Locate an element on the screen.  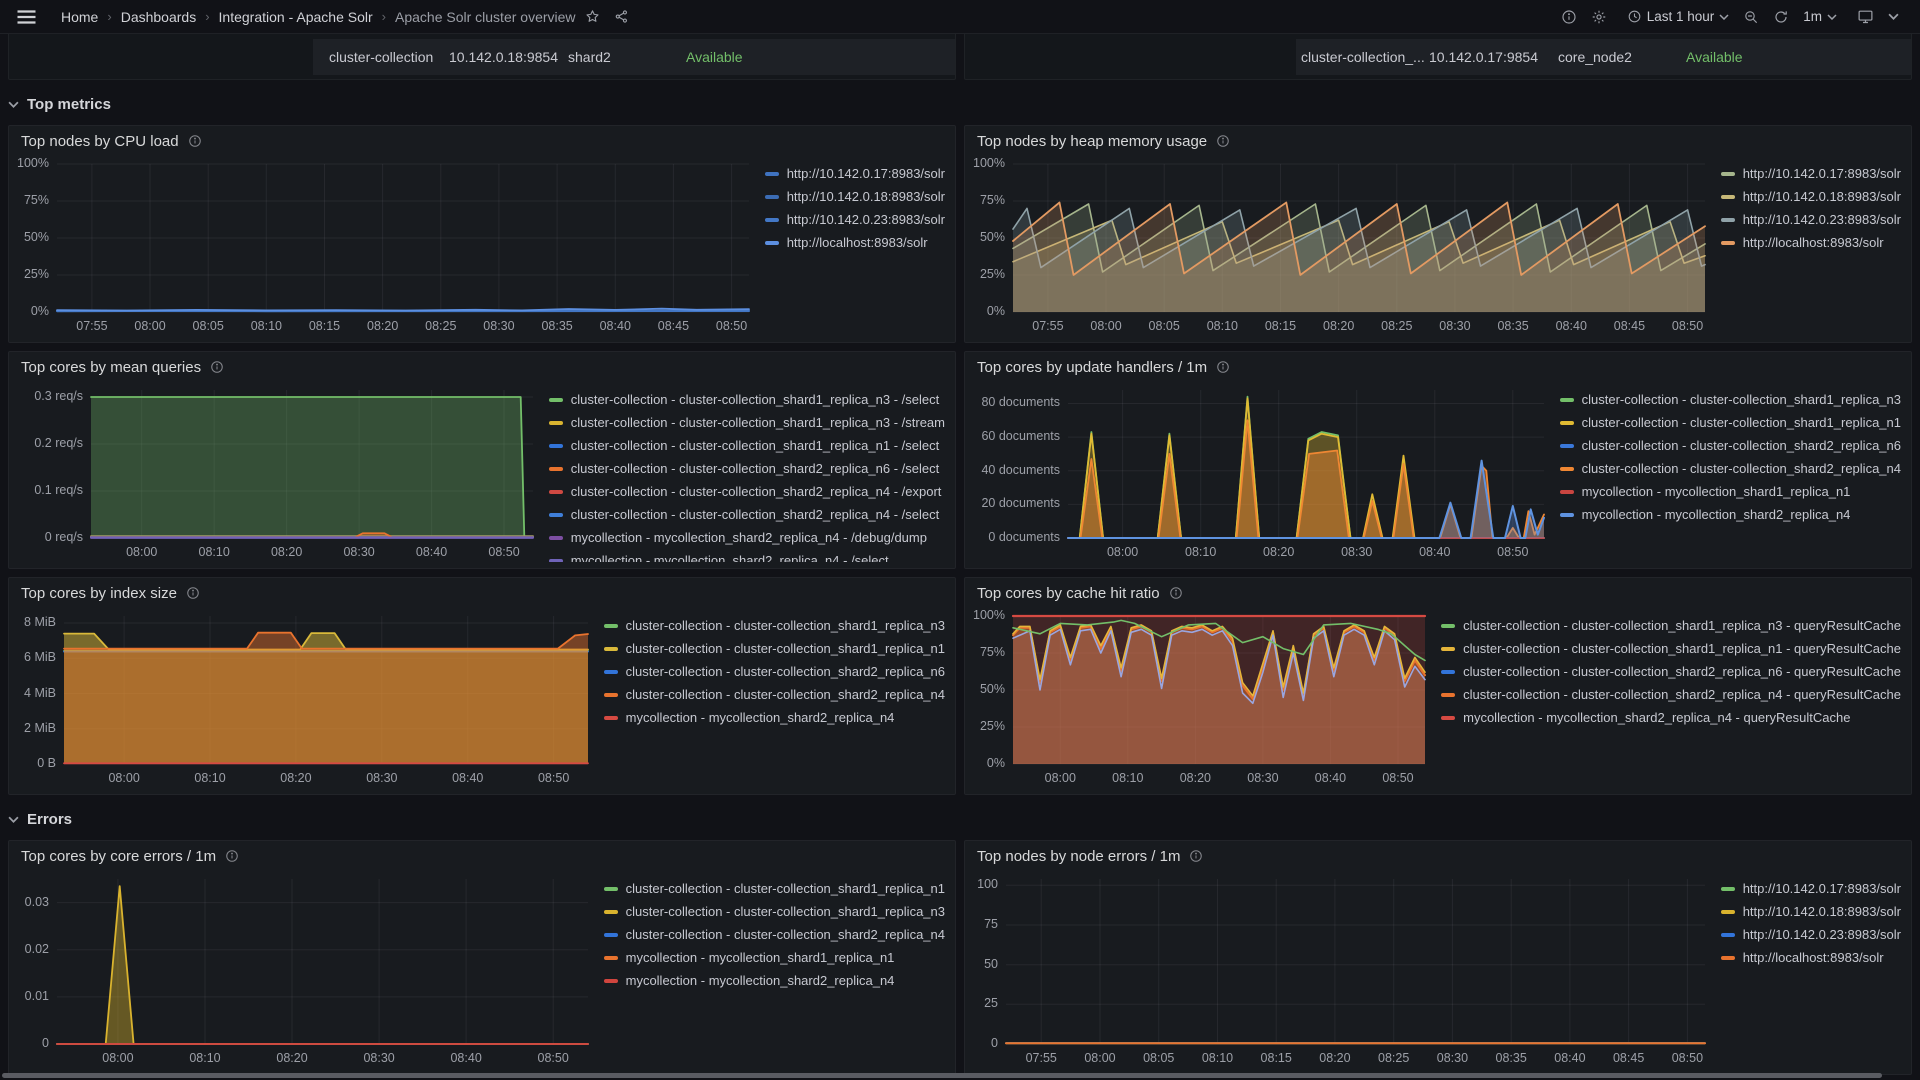
navbar-more-button is located at coordinates (1893, 16).